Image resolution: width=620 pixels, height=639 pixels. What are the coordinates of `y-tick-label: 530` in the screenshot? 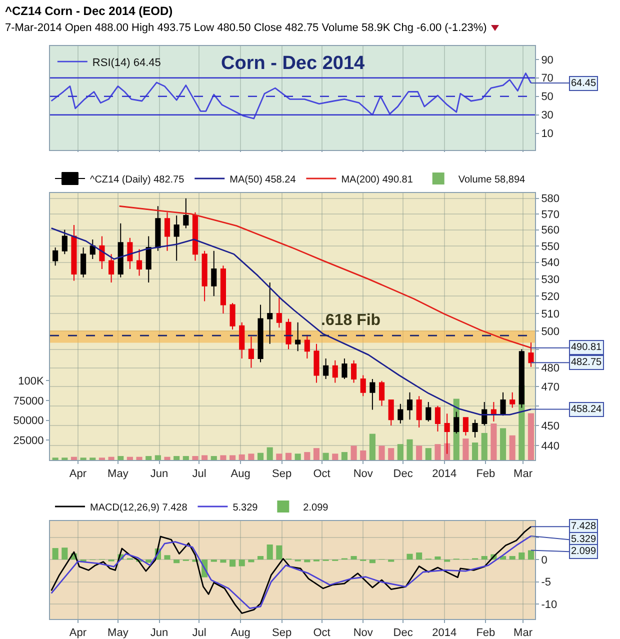 It's located at (550, 280).